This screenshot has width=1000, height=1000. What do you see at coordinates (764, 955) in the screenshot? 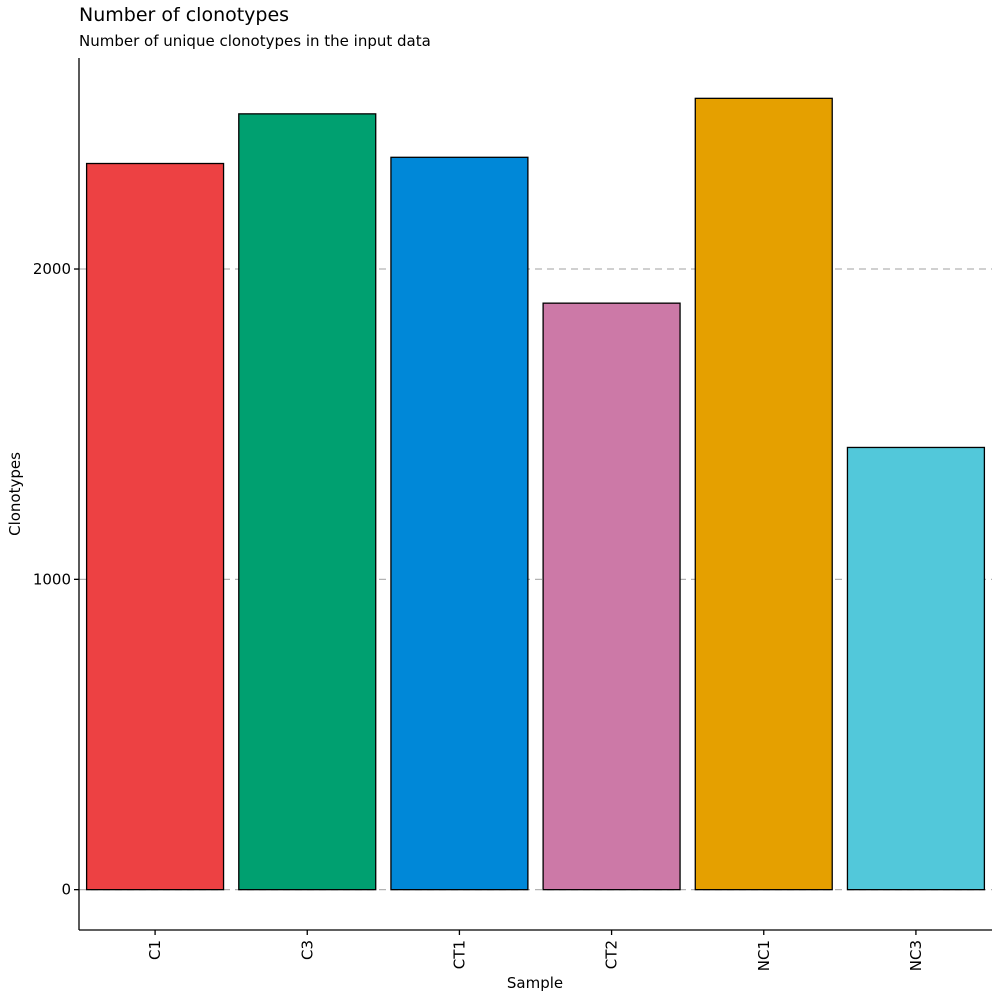
I see `x-tick-label: NC1` at bounding box center [764, 955].